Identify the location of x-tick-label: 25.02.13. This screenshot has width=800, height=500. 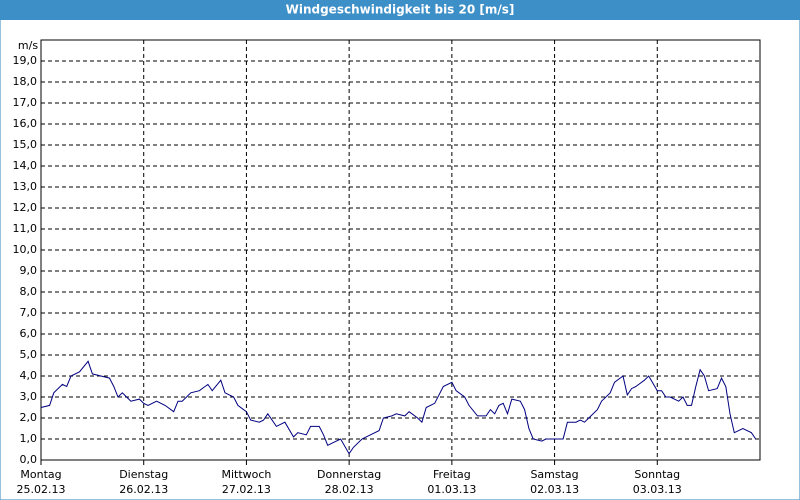
(41, 489).